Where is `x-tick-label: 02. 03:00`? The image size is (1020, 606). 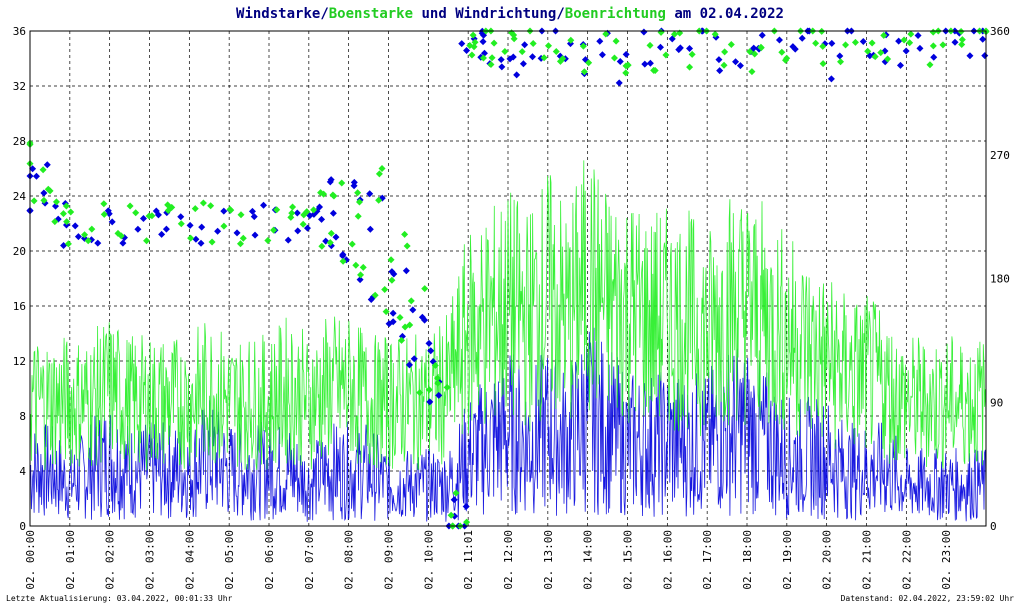 x-tick-label: 02. 03:00 is located at coordinates (150, 560).